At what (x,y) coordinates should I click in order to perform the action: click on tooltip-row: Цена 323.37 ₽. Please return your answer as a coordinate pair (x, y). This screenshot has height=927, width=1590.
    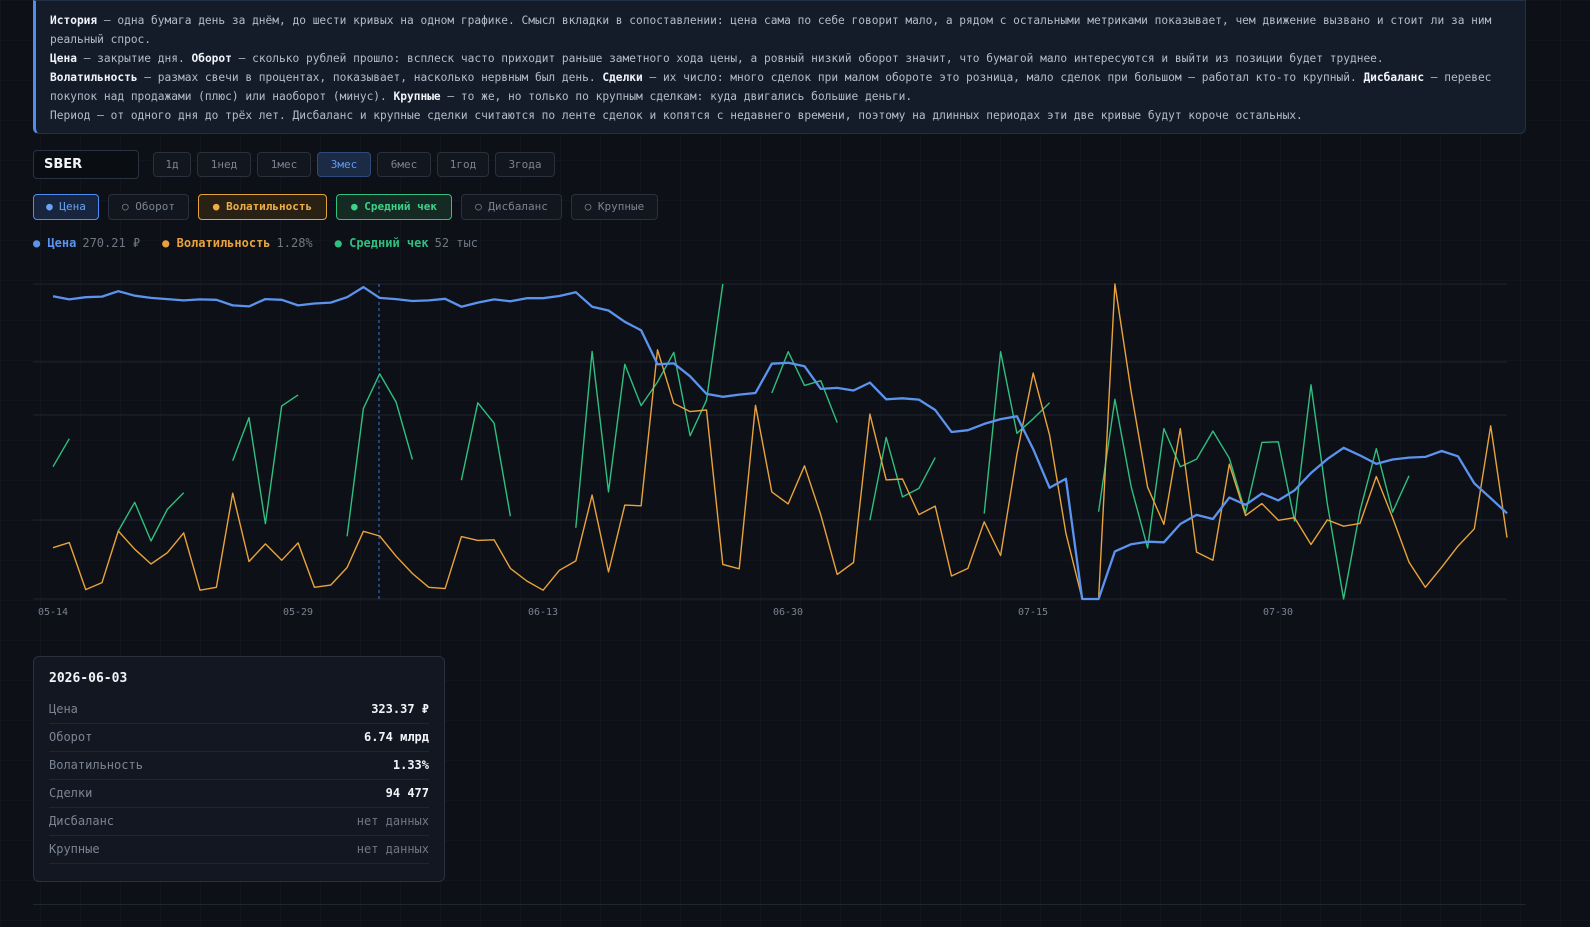
    Looking at the image, I should click on (239, 710).